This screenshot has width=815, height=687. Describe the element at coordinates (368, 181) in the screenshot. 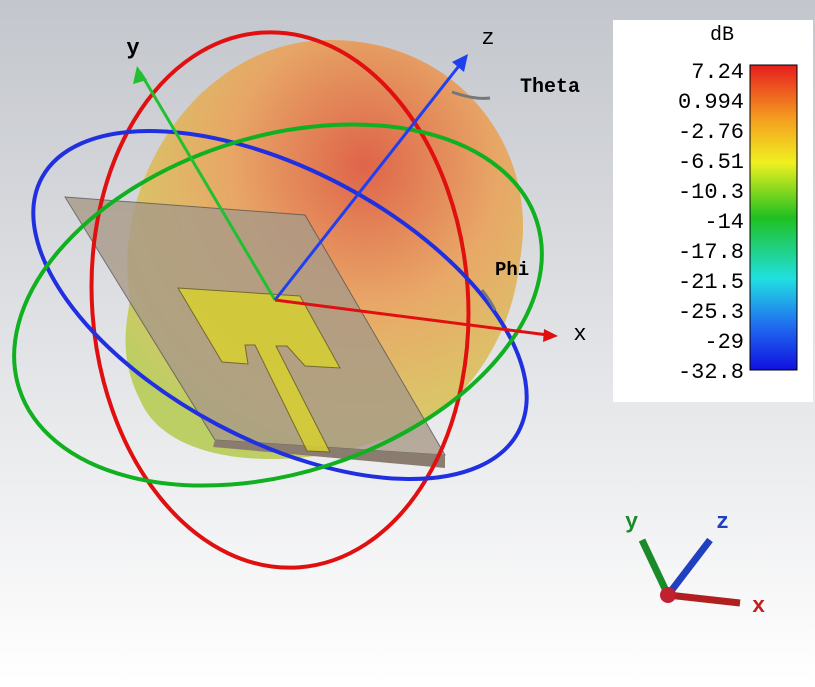

I see `z-axis` at that location.